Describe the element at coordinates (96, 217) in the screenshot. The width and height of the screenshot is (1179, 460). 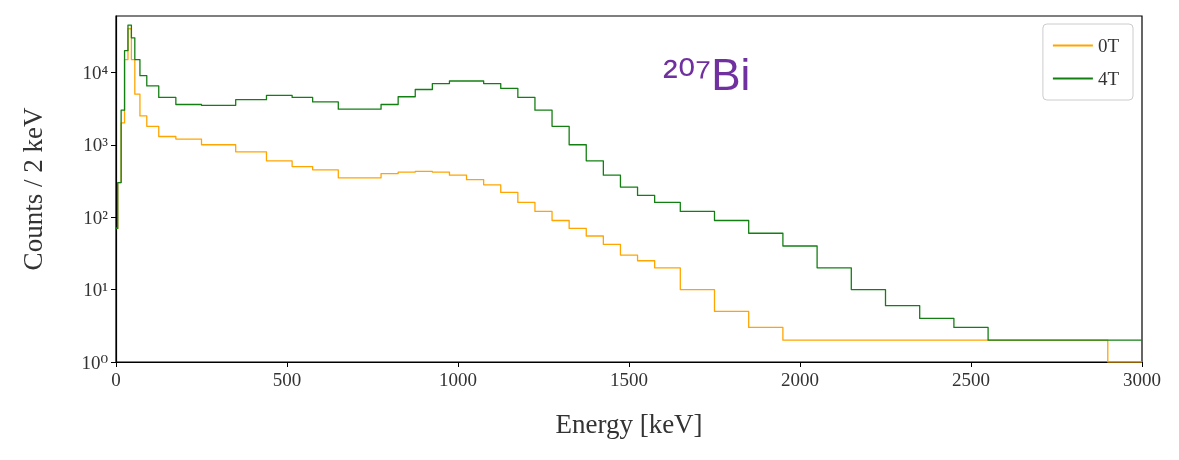
I see `y-tick-label: 10²` at that location.